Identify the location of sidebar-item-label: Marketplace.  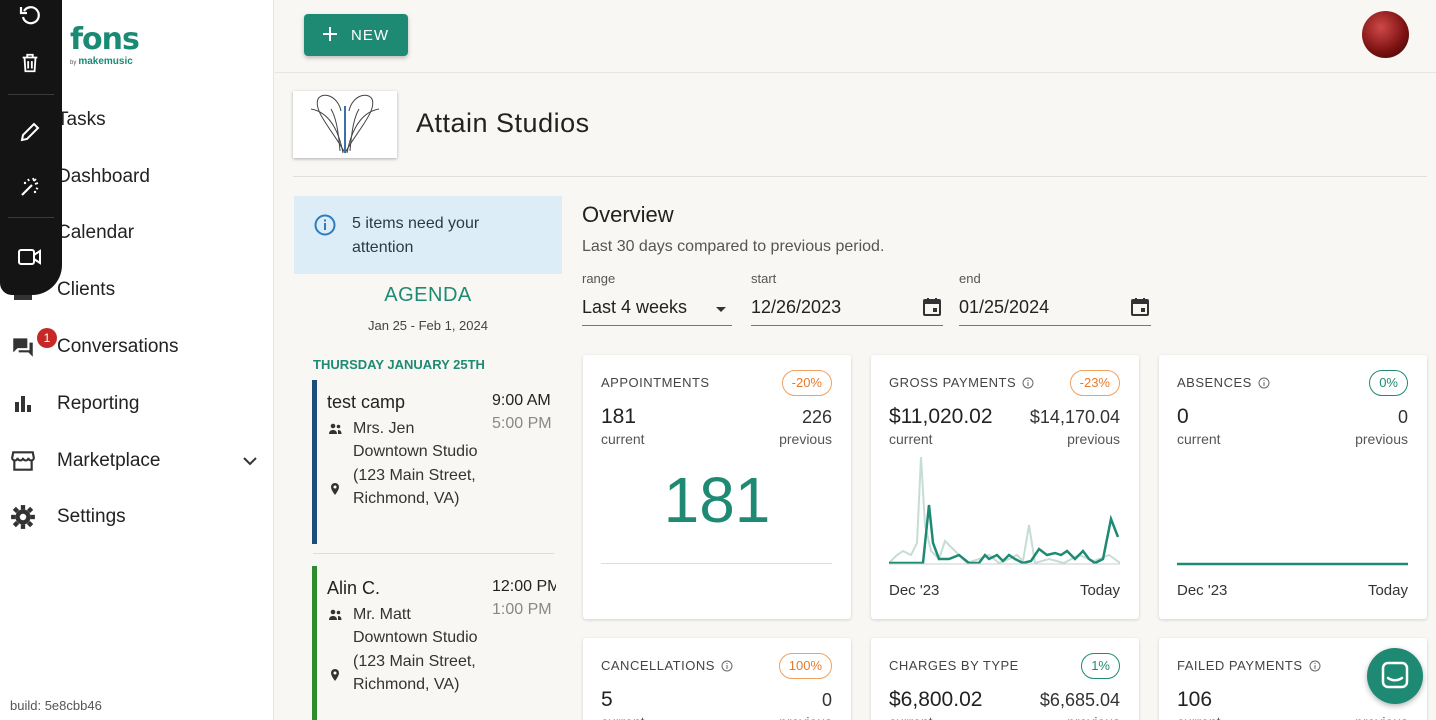
(109, 460).